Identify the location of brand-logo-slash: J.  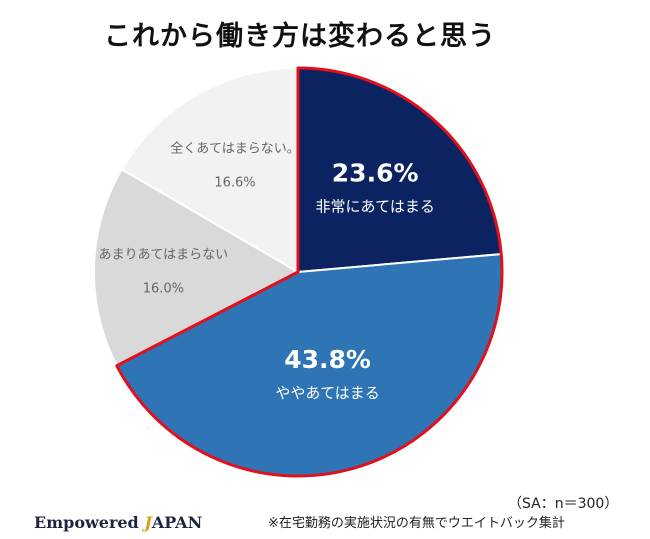
(148, 522).